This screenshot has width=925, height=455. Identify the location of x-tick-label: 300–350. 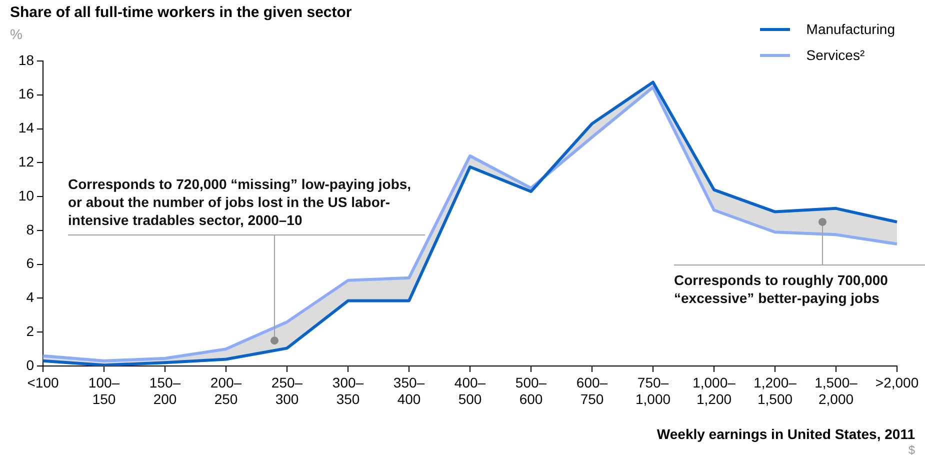
(348, 391).